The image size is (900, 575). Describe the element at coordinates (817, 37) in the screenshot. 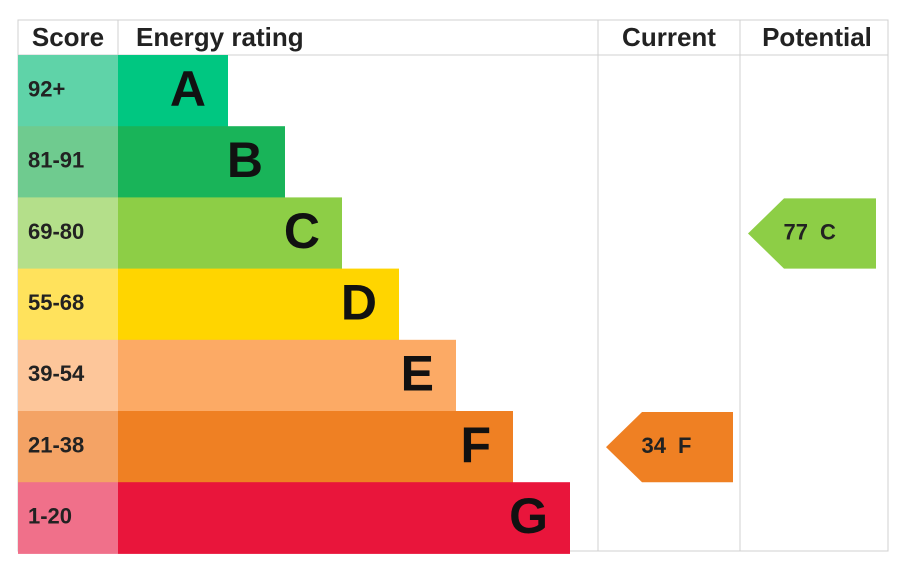

I see `header-potential: Potential` at that location.